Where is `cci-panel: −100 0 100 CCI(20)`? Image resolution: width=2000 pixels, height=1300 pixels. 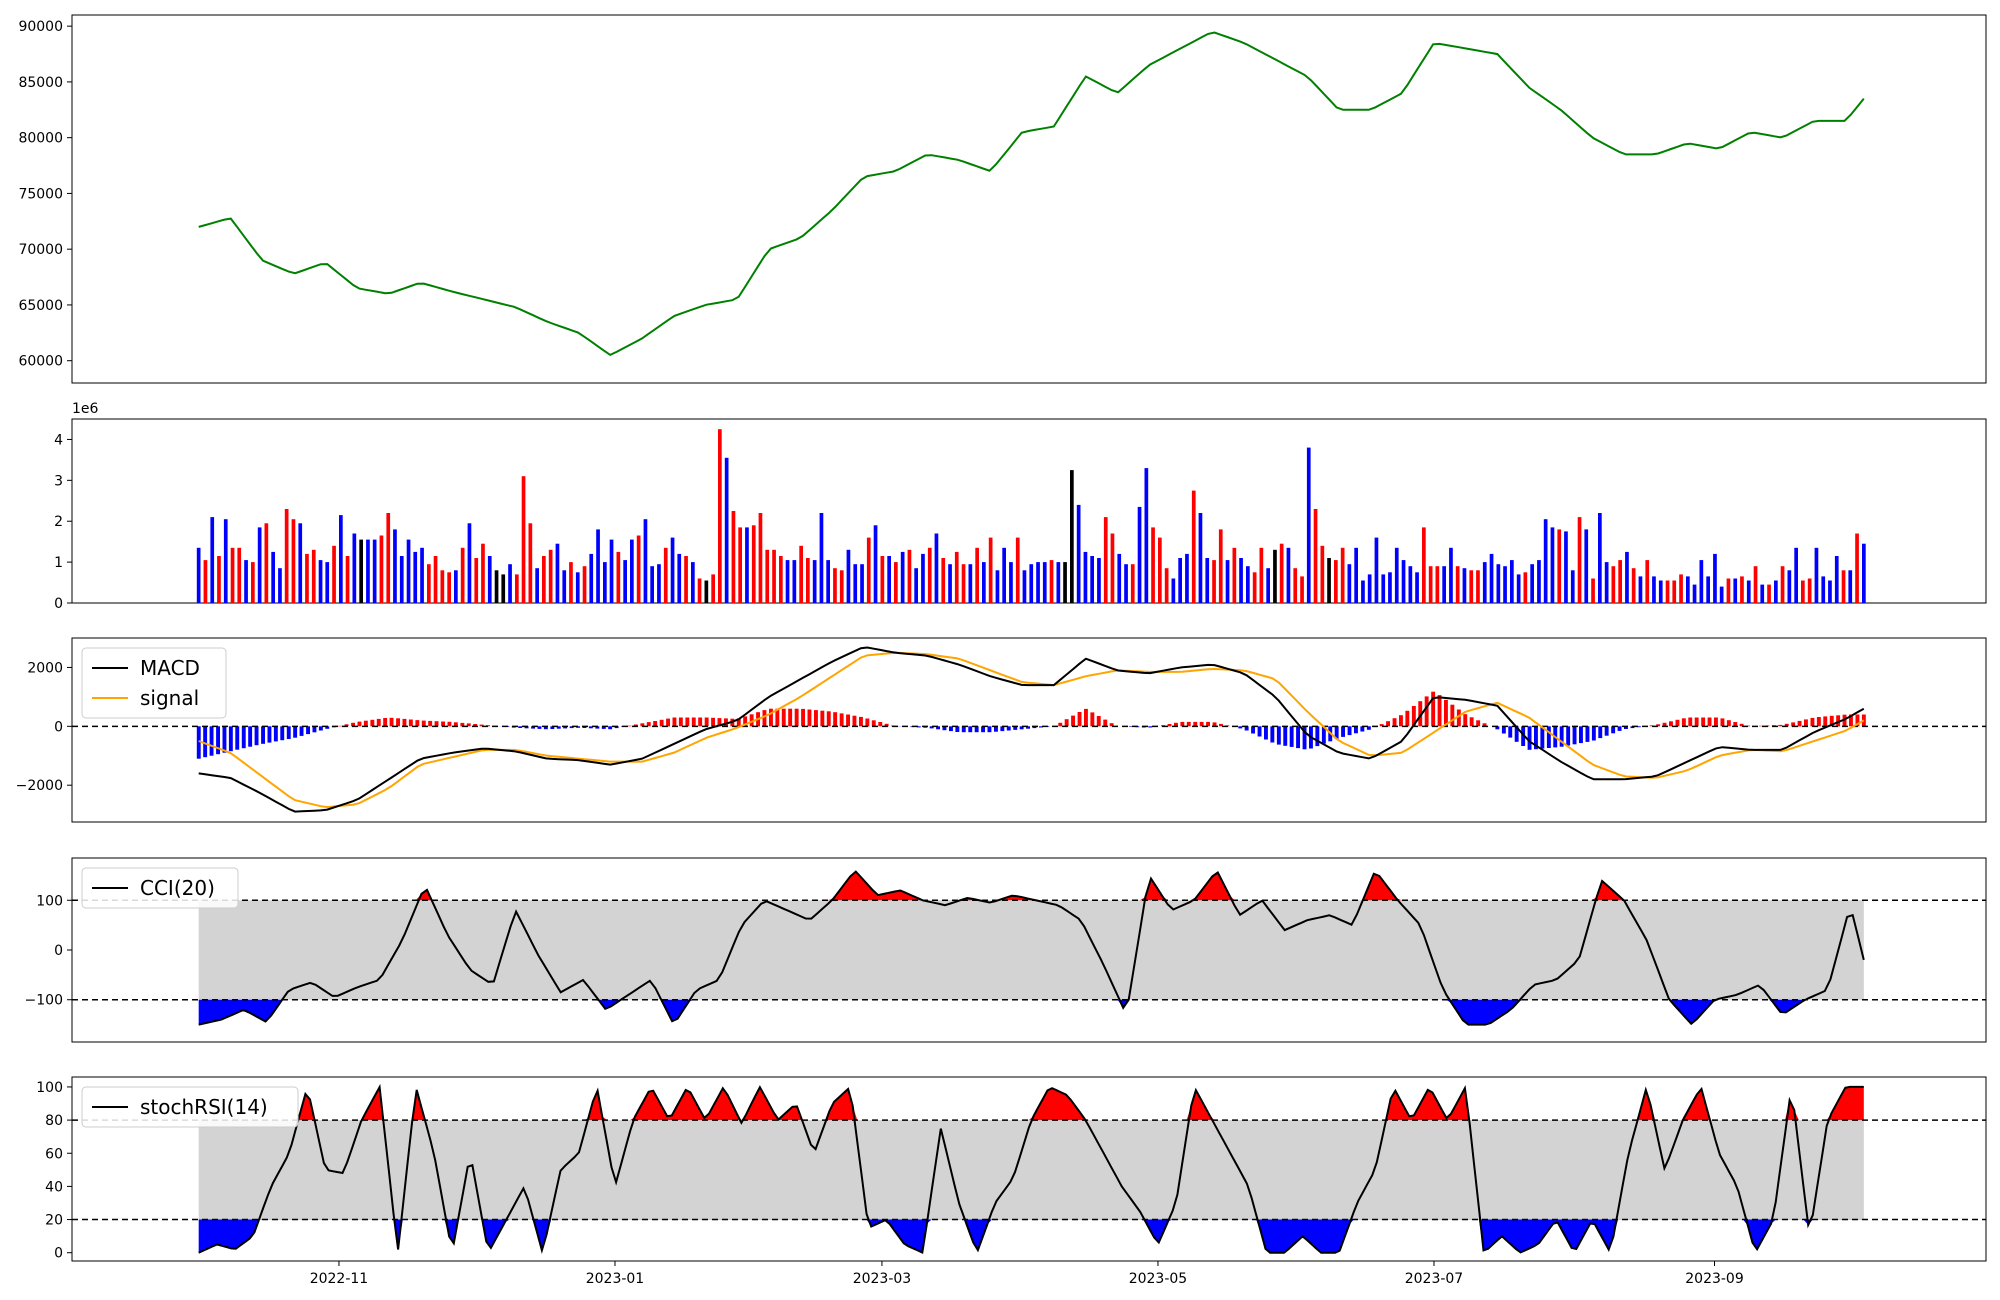 cci-panel: −100 0 100 CCI(20) is located at coordinates (1006, 950).